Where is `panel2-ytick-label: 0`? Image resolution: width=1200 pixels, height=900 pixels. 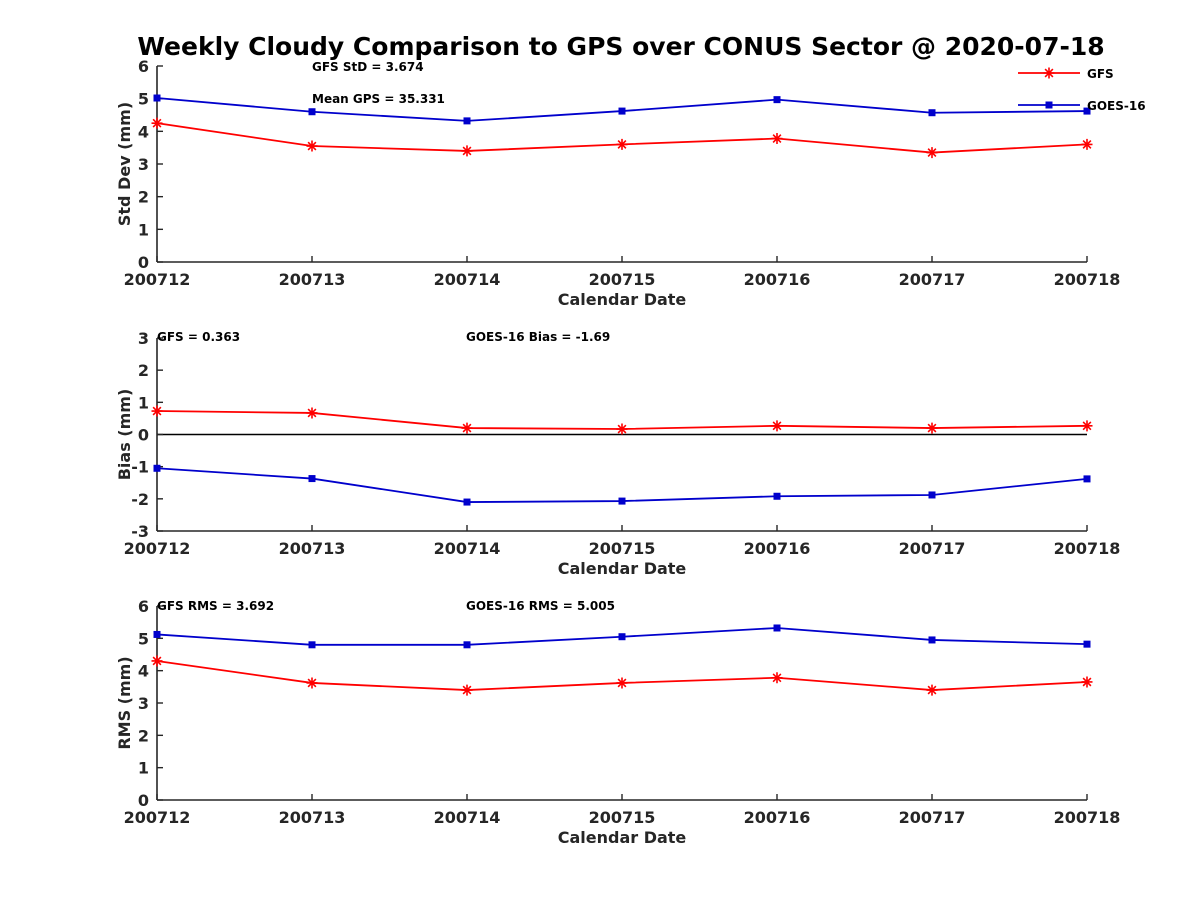
panel2-ytick-label: 0 is located at coordinates (143, 435).